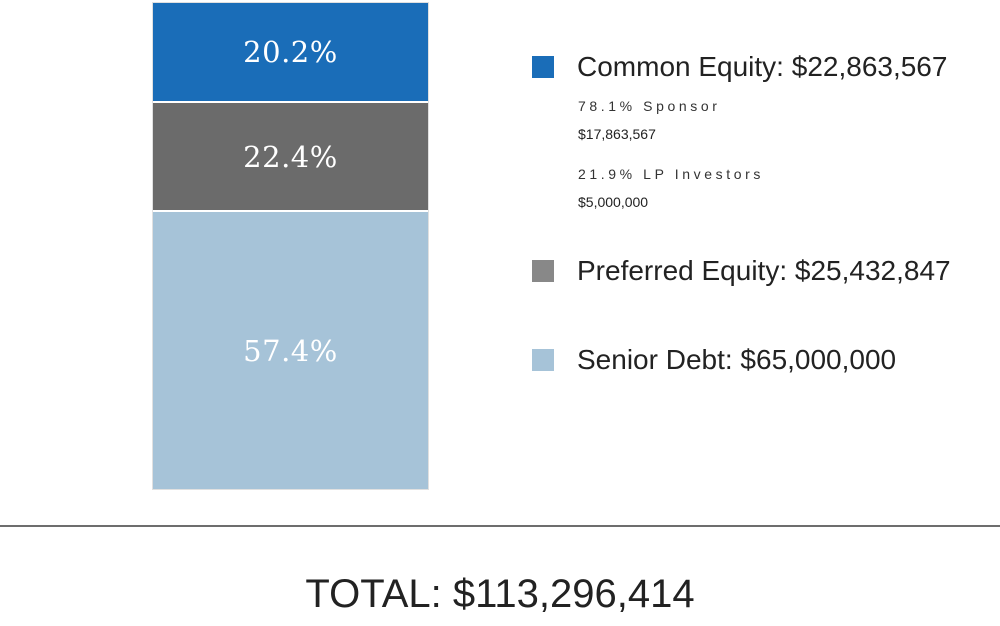  I want to click on legend-item-senior-debt: Senior Debt: $65,000,000, so click(714, 360).